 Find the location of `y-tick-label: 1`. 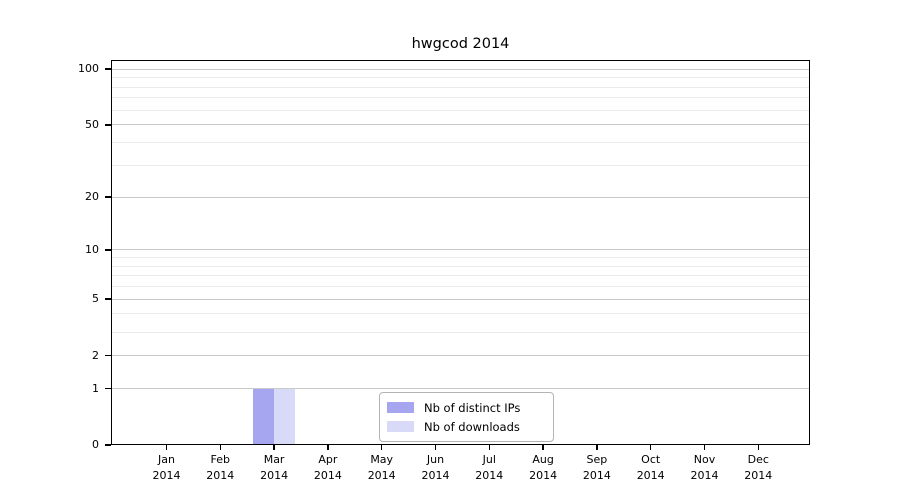

y-tick-label: 1 is located at coordinates (95, 388).